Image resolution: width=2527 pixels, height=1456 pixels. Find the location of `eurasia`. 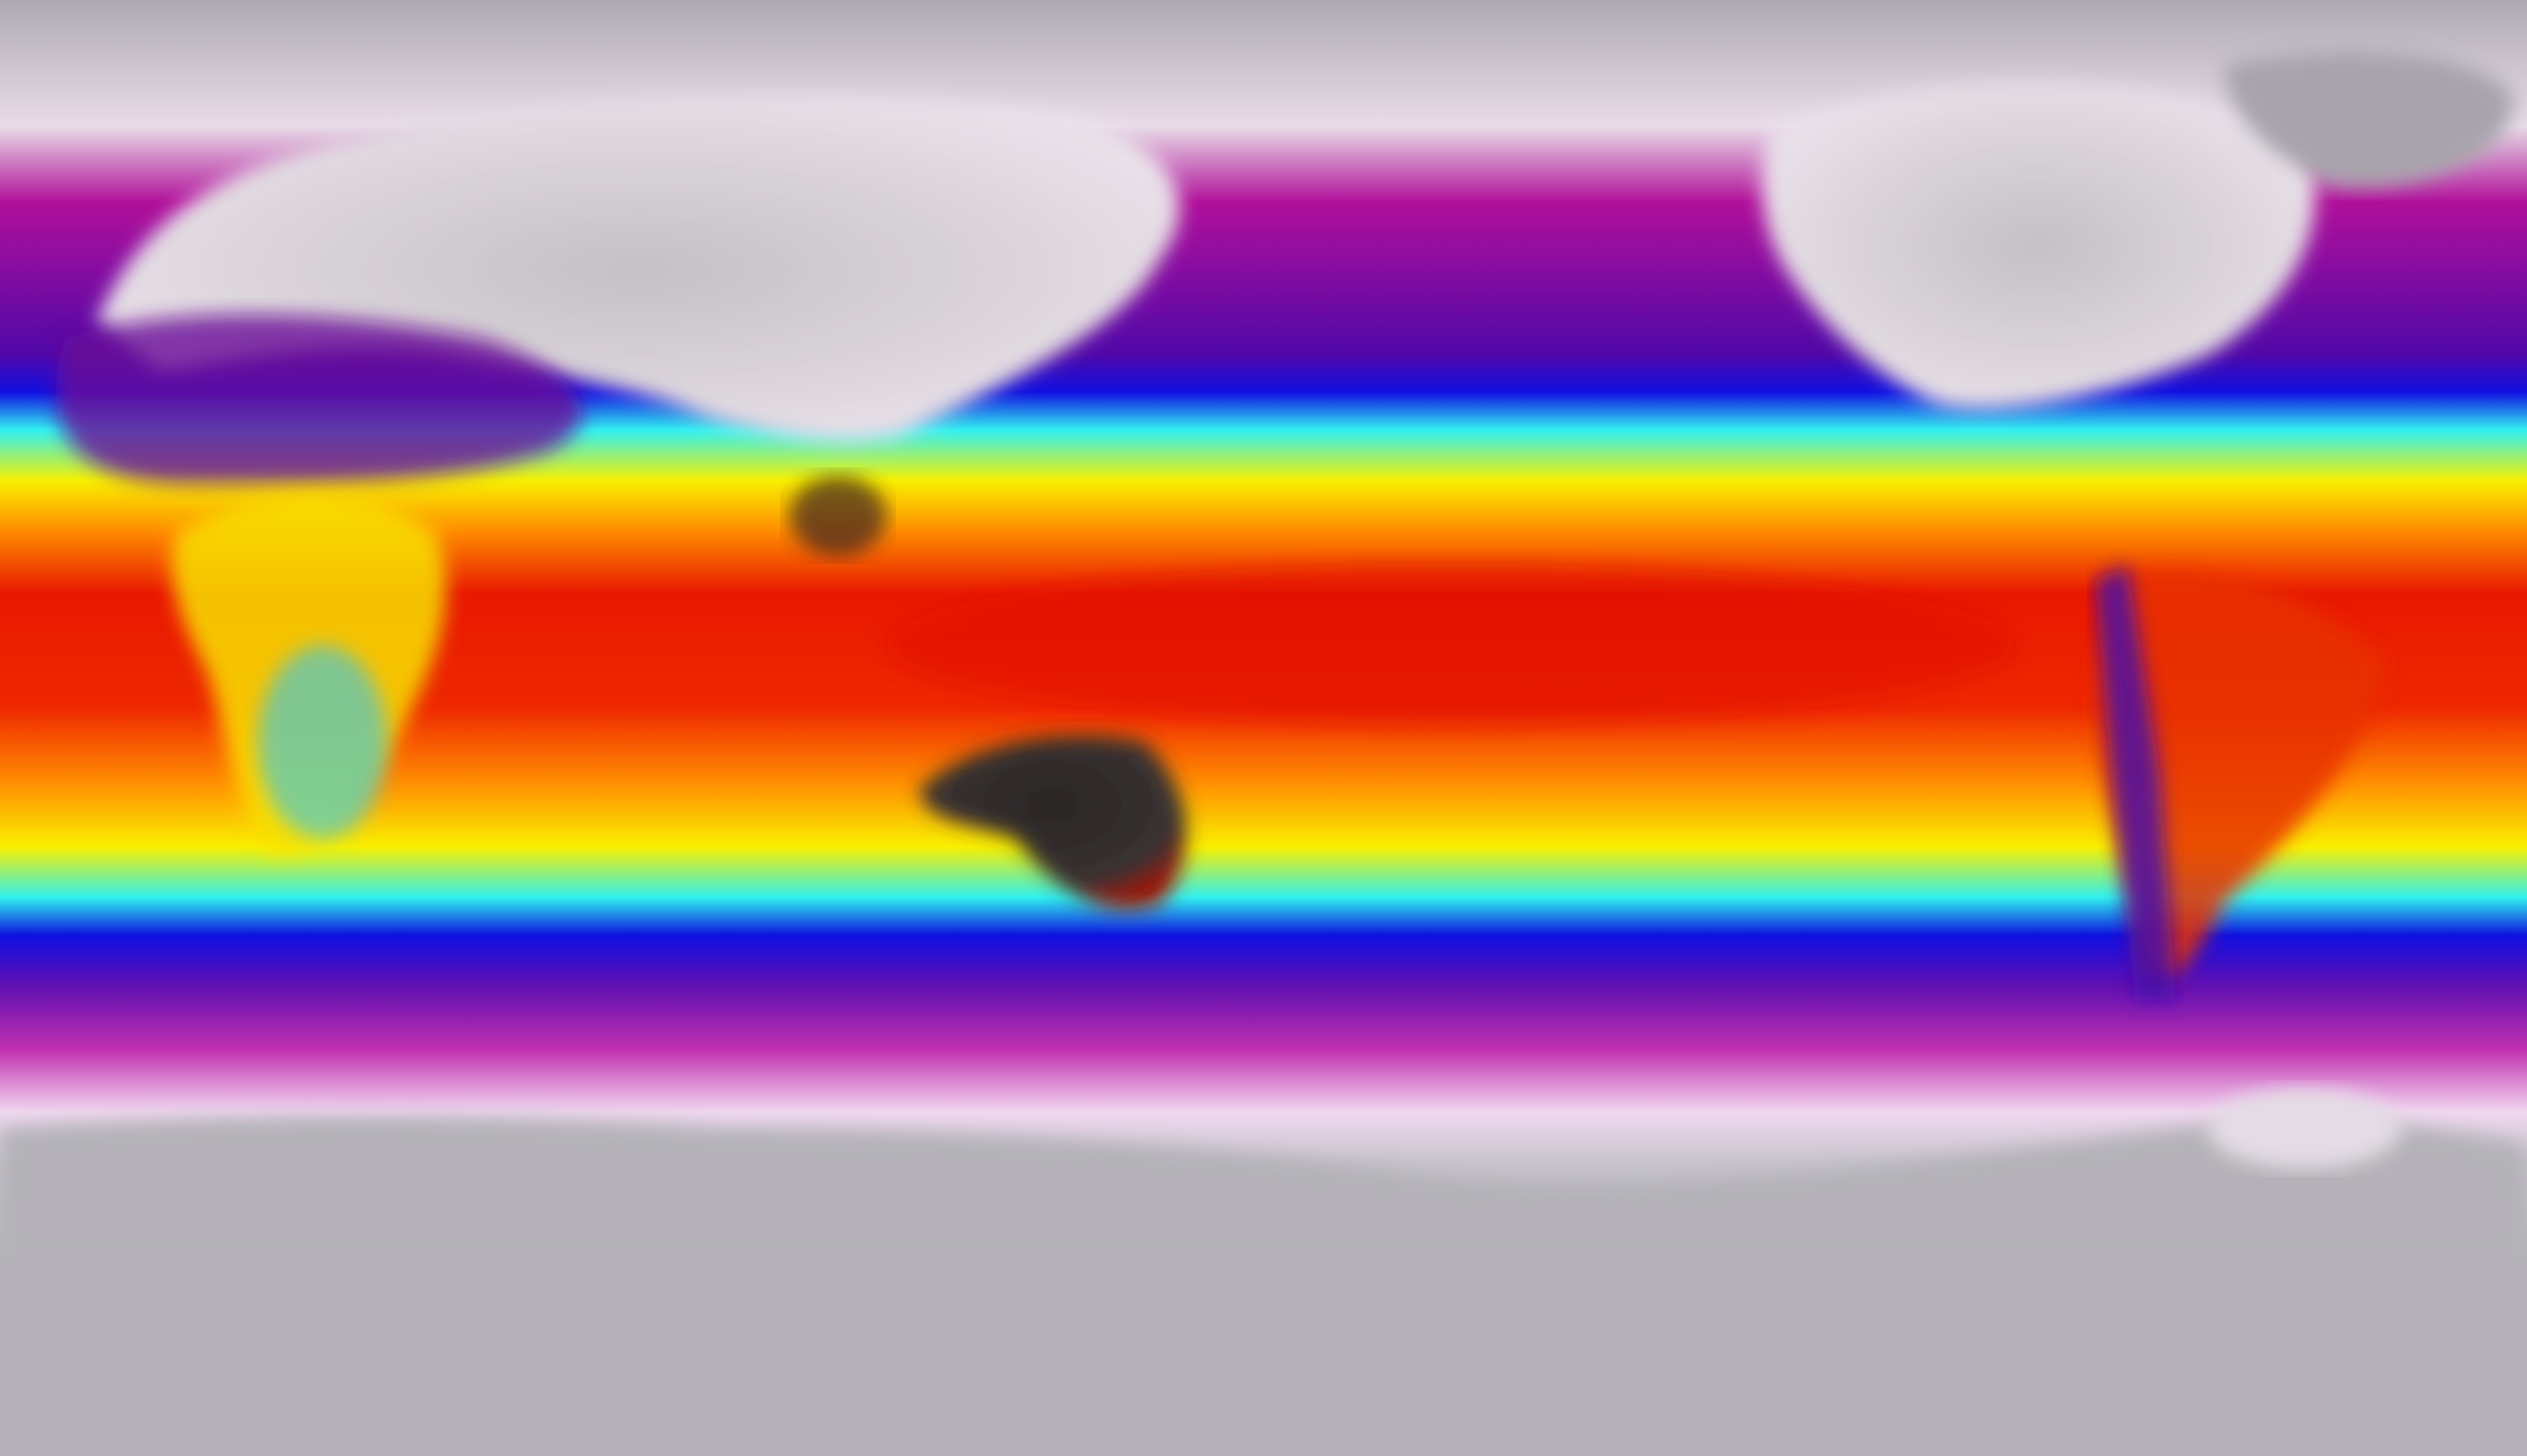

eurasia is located at coordinates (638, 269).